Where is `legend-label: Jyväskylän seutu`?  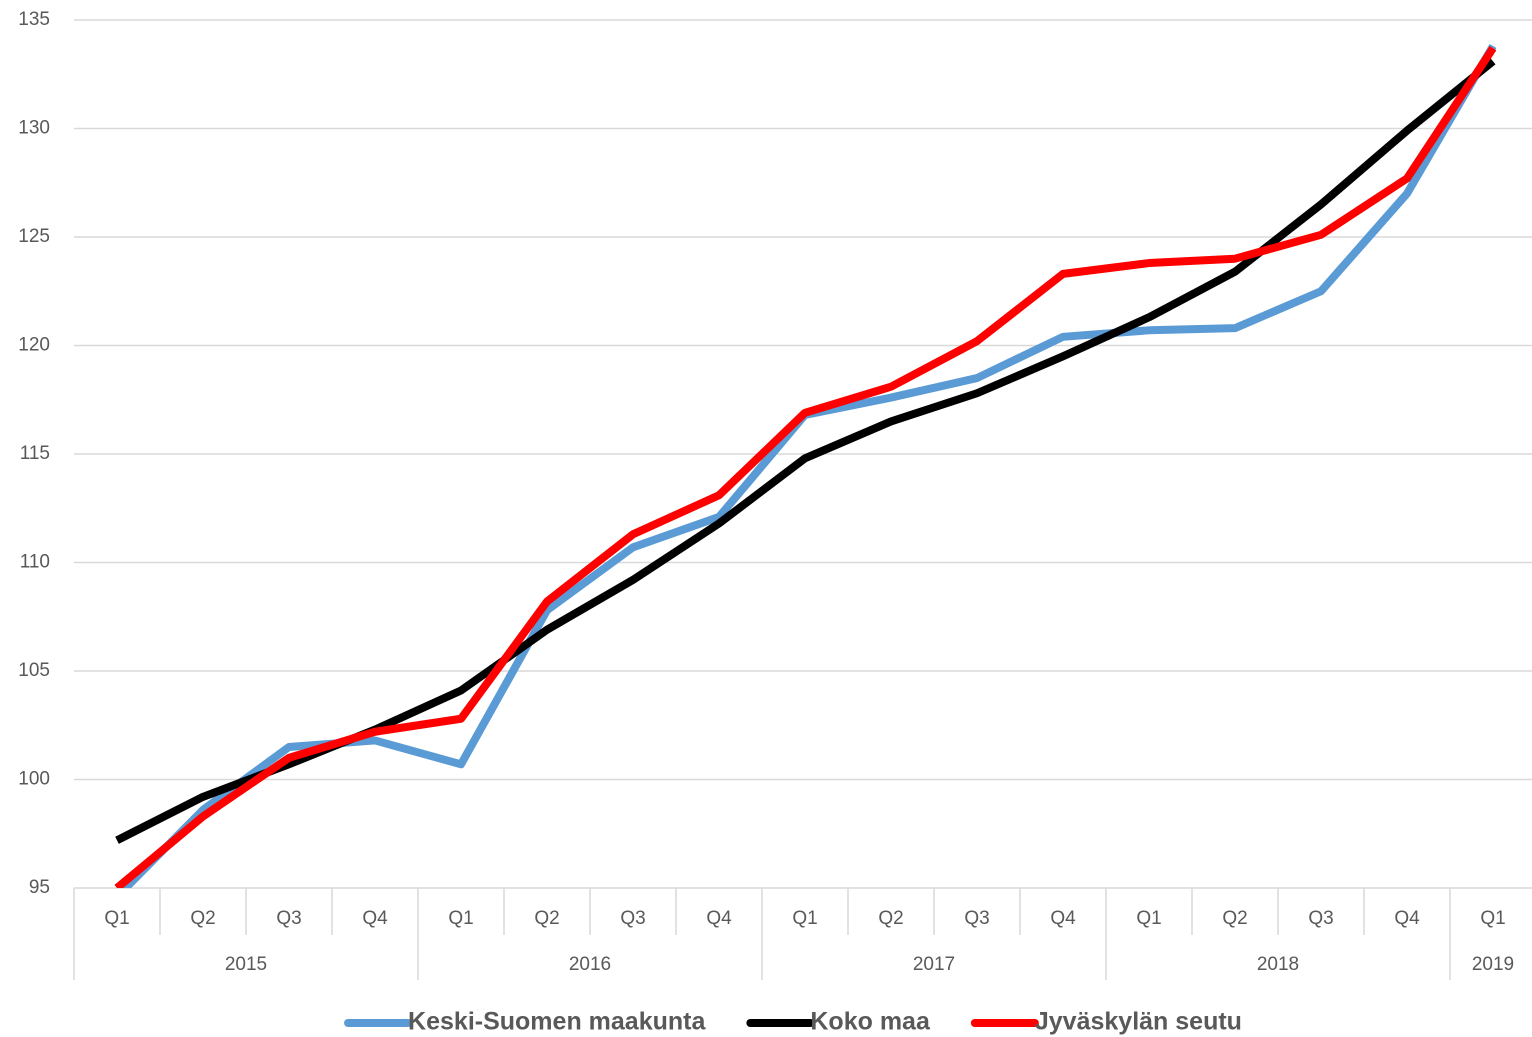 legend-label: Jyväskylän seutu is located at coordinates (1138, 1022).